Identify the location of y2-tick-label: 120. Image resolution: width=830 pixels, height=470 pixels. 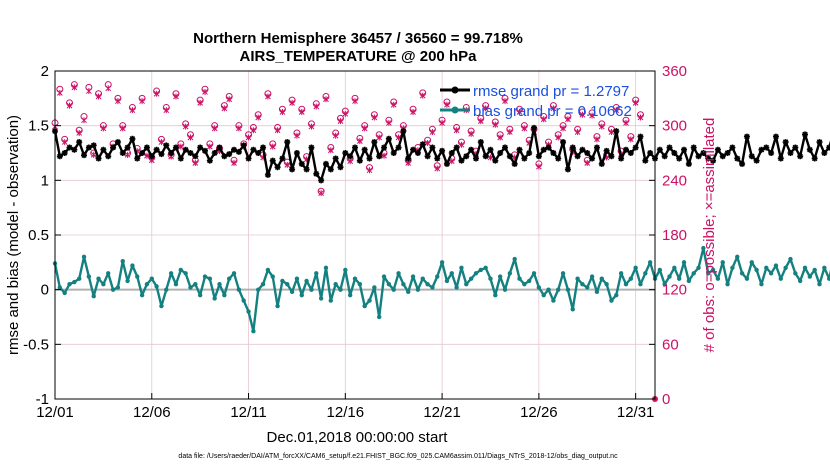
(674, 290).